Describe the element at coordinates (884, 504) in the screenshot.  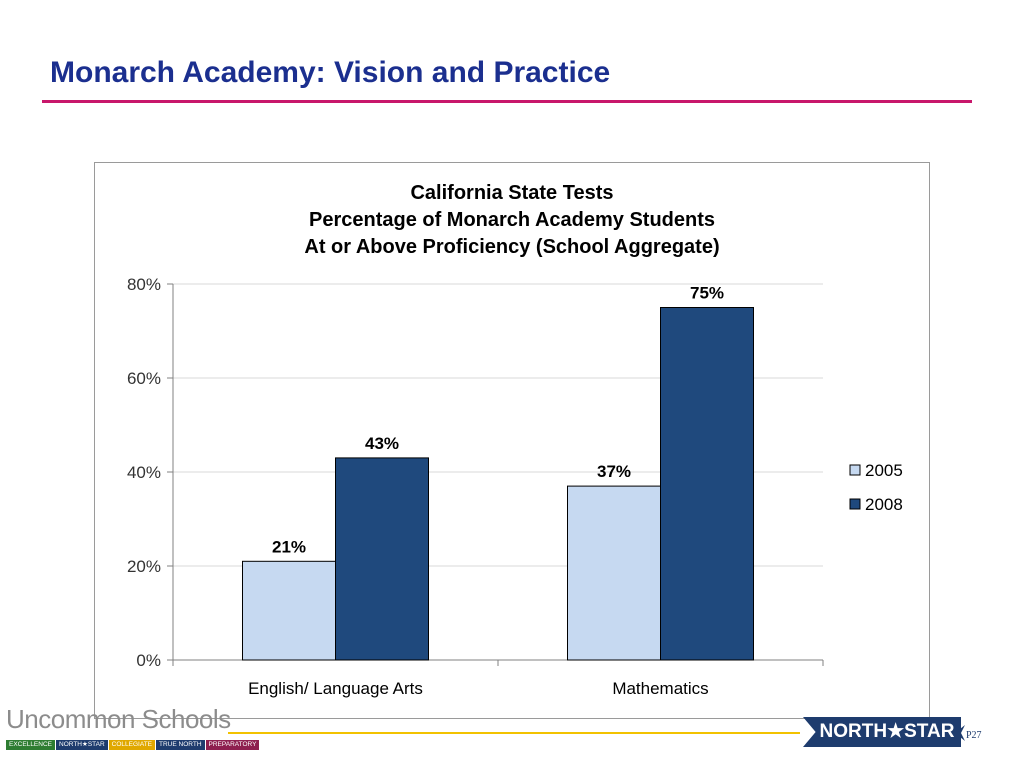
I see `legend-label: 2008` at that location.